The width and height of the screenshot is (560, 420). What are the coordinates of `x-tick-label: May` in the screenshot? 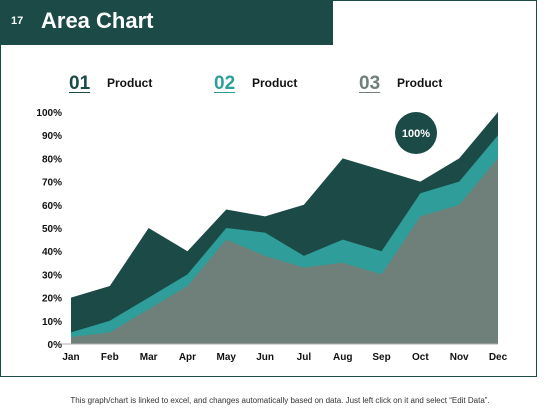 It's located at (227, 357).